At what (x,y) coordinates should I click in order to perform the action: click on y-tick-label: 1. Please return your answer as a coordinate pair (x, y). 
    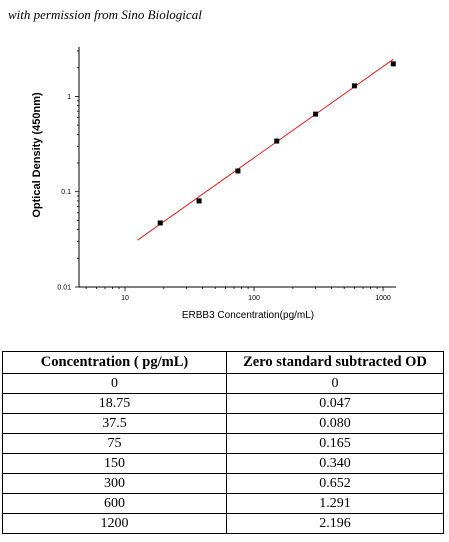
    Looking at the image, I should click on (69, 97).